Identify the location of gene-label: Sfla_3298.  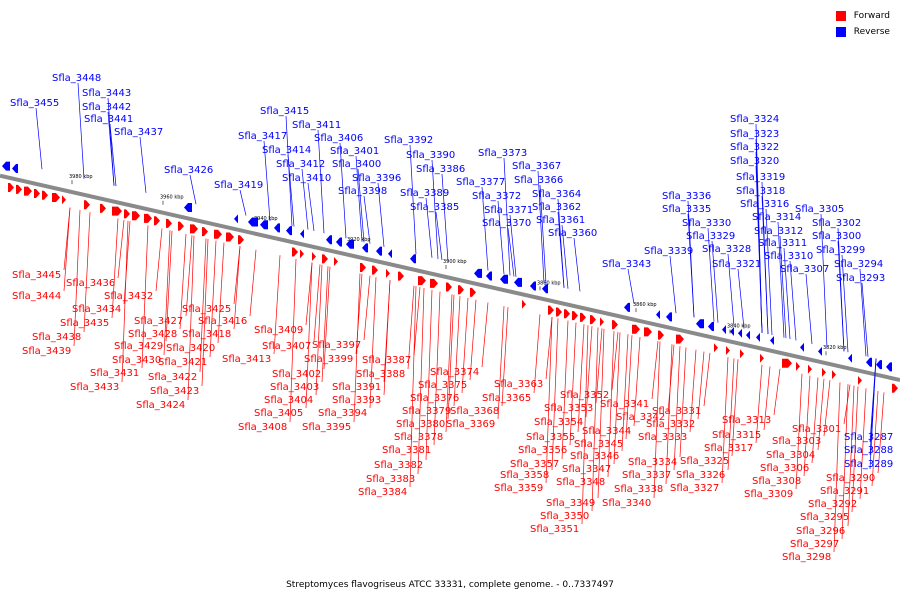
(806, 557).